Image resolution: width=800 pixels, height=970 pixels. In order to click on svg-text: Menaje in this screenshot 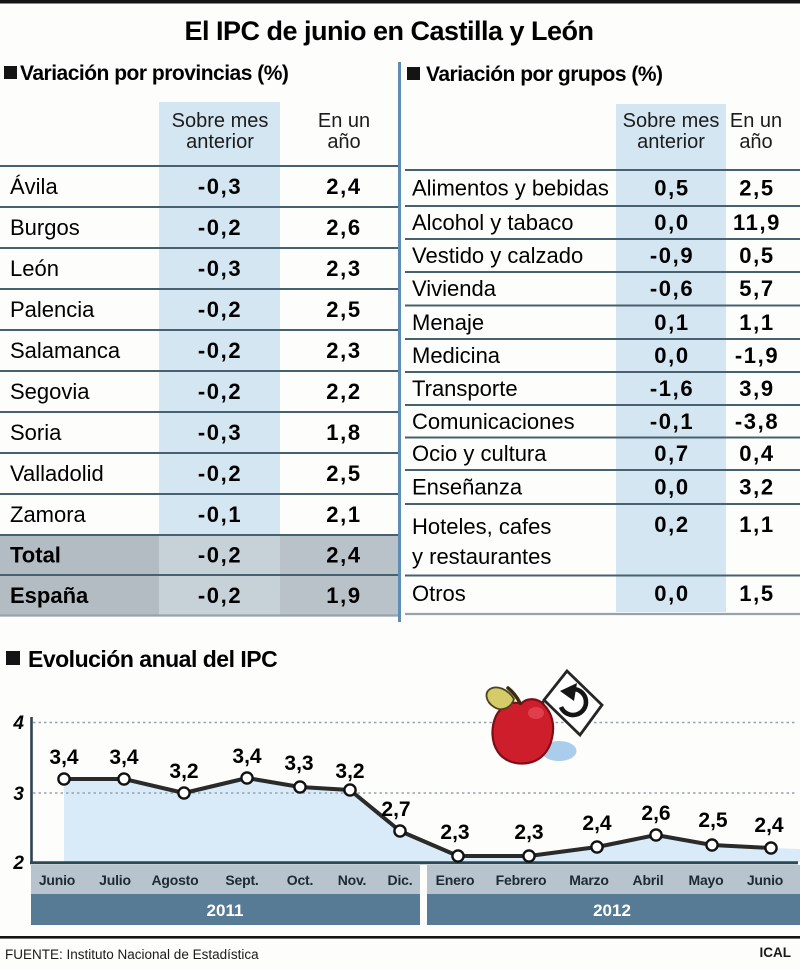, I will do `click(448, 322)`.